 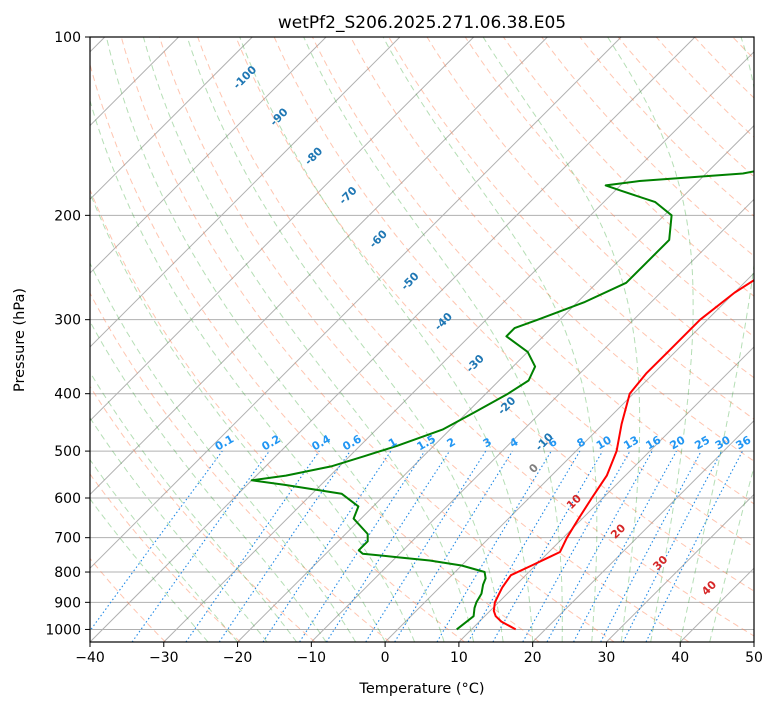 What do you see at coordinates (312, 658) in the screenshot?
I see `x-tick-label: −10` at bounding box center [312, 658].